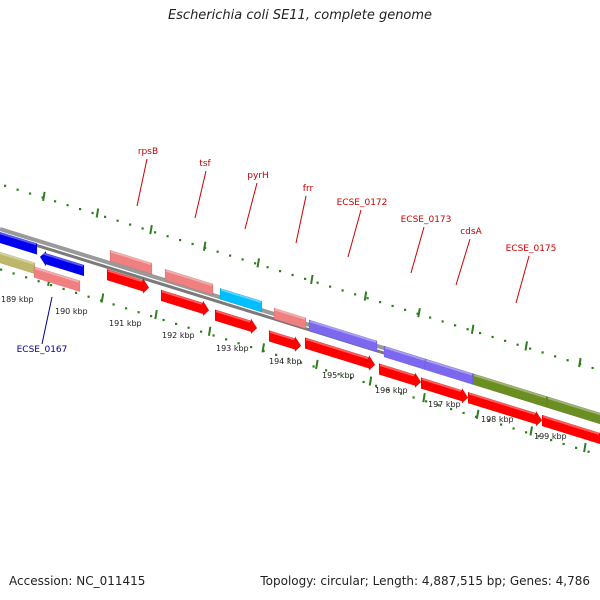  Describe the element at coordinates (131, 257) in the screenshot. I see `gene-block-pink-shine` at that location.